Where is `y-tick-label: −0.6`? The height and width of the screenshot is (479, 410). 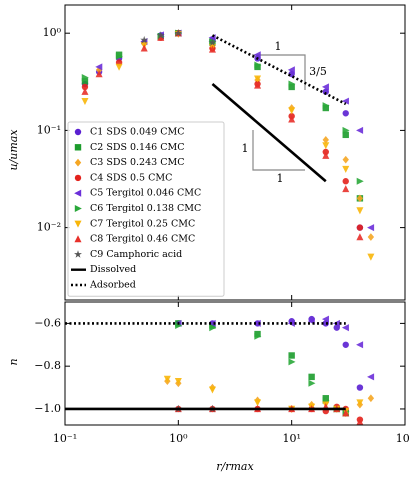 y-tick-label: −0.6 is located at coordinates (47, 322).